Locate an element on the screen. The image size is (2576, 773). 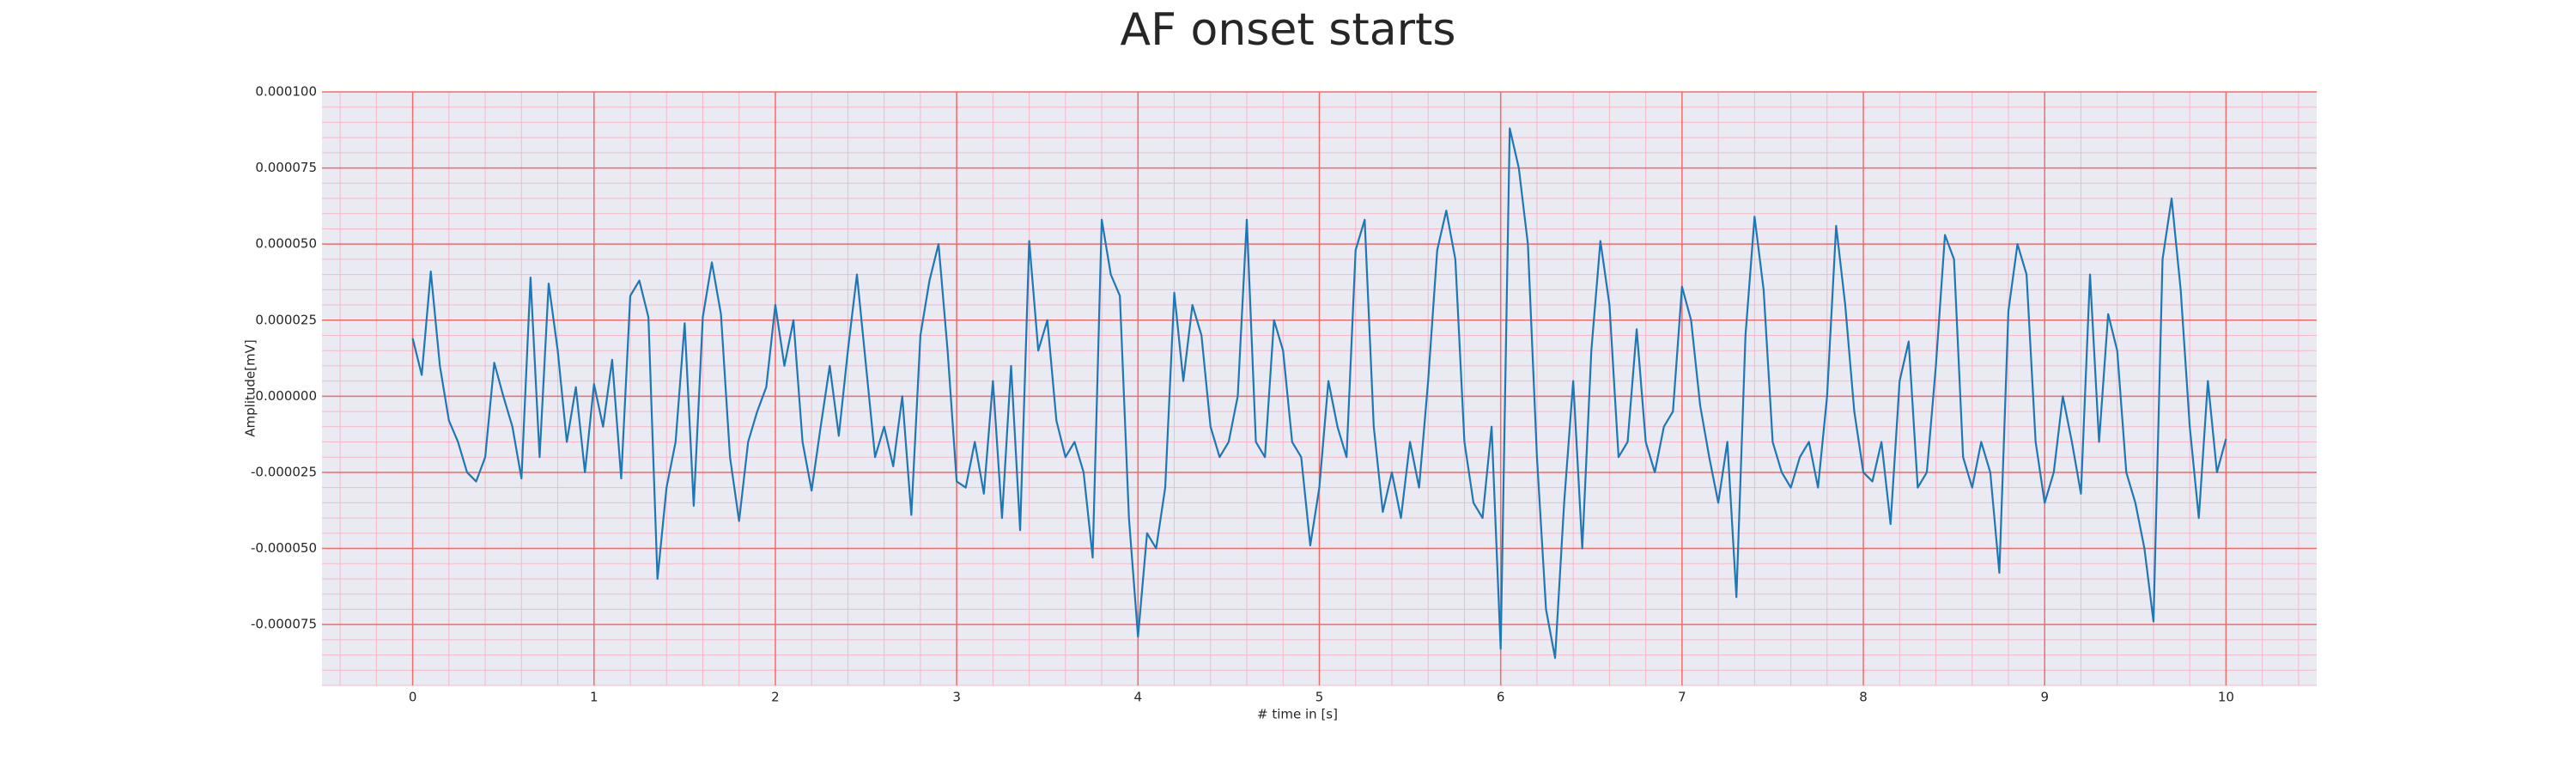
x-tick-label: 1 is located at coordinates (594, 697).